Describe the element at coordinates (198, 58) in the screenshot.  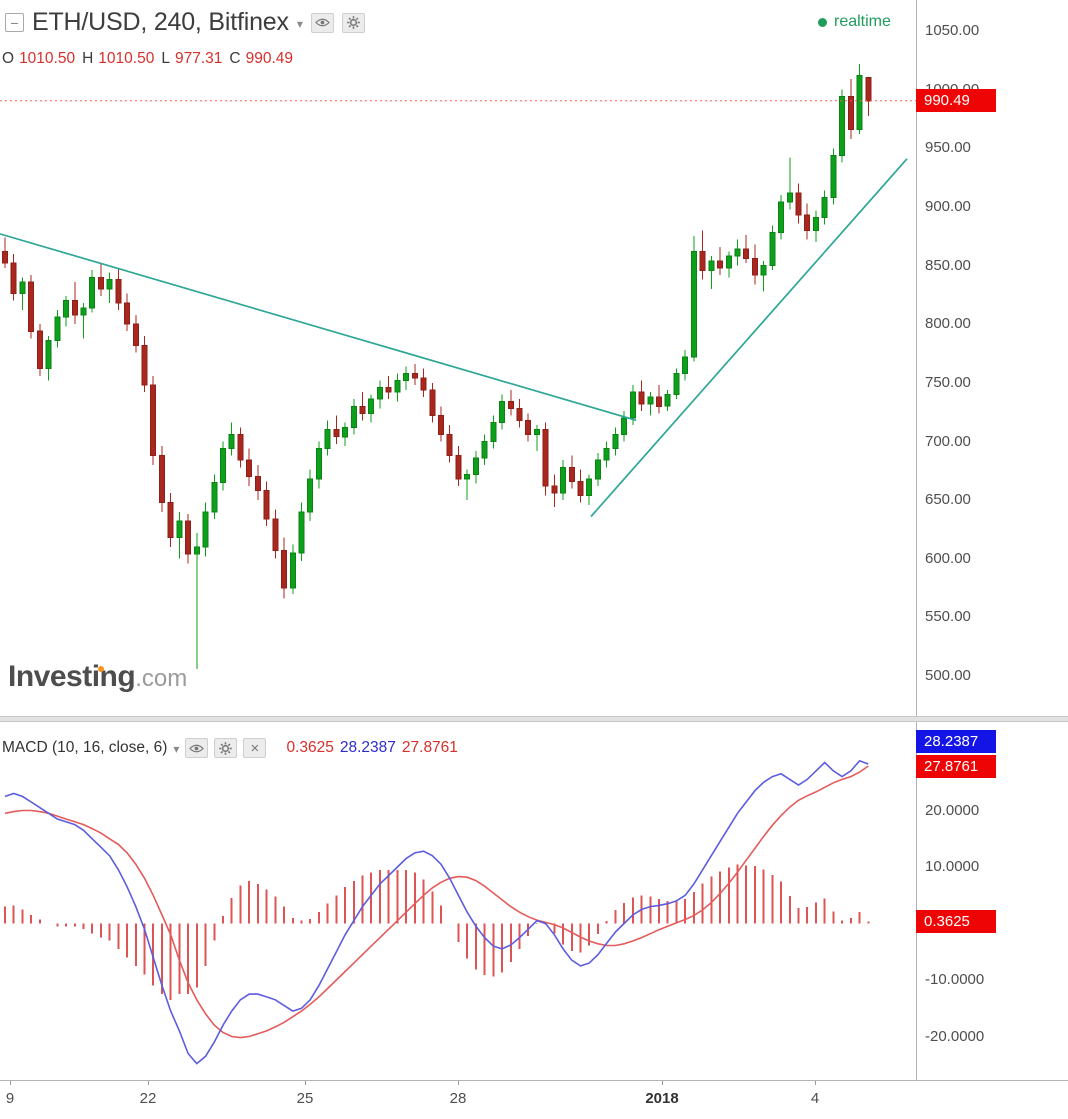
I see `low-value: 977.31` at that location.